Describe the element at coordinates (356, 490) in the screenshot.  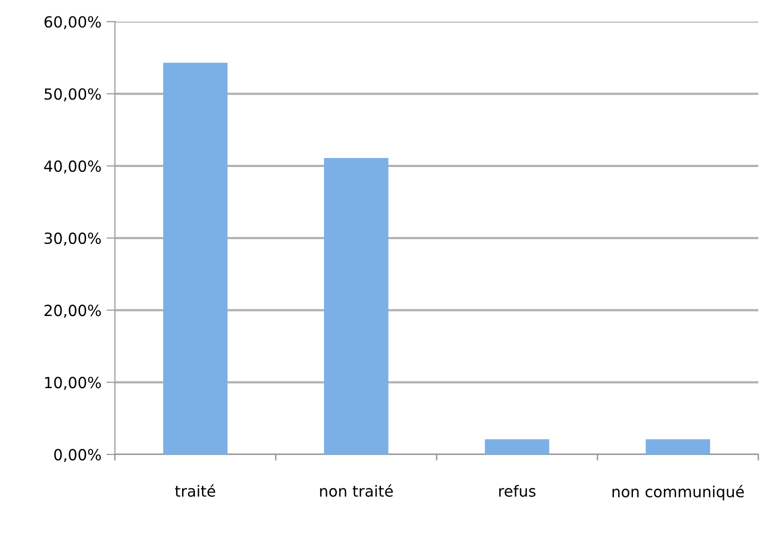
I see `x-tick-label: non traité` at that location.